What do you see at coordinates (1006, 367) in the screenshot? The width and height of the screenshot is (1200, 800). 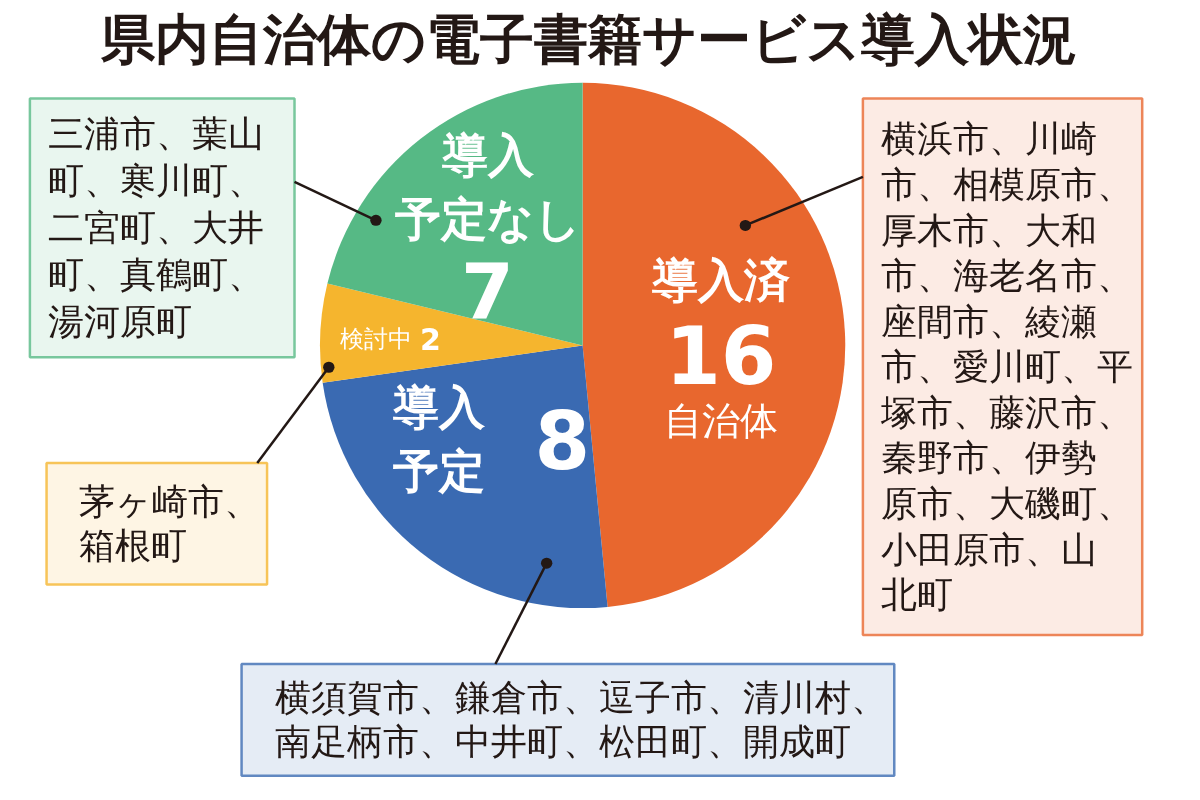 I see `text: 横浜市、川崎市、相模原市、厚木市、大和市、海老名市、座間市、綾瀬市、愛川町、平塚市、藤沢市、秦野市、伊勢原市、大磯町、小田原市、山北町` at bounding box center [1006, 367].